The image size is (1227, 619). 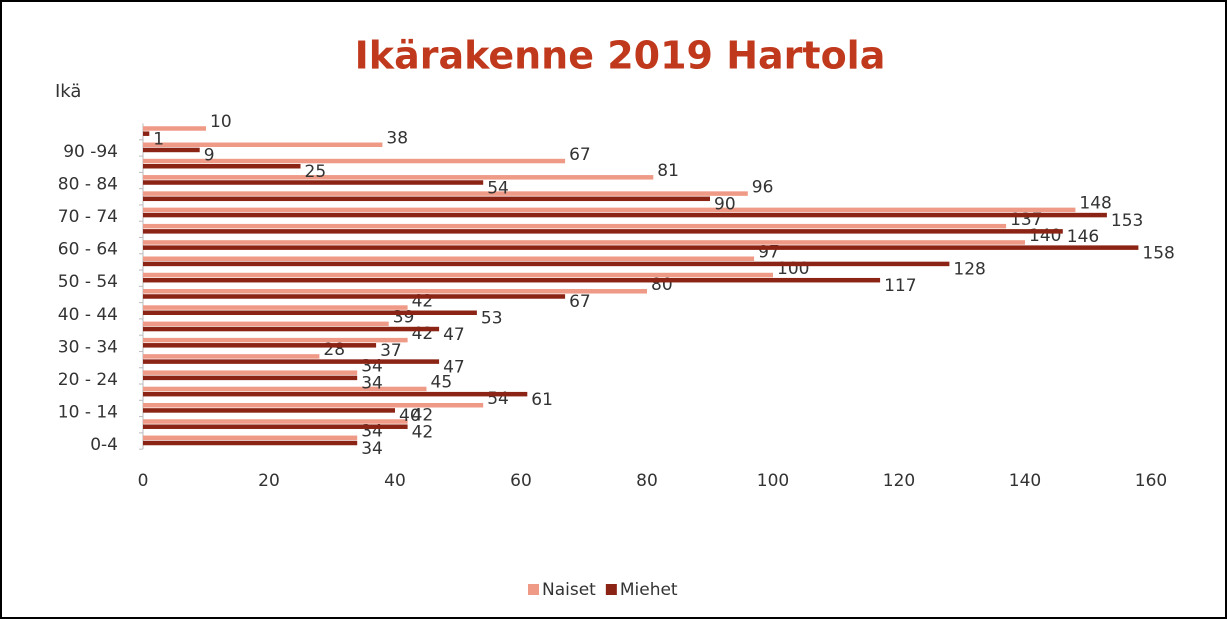 What do you see at coordinates (542, 400) in the screenshot?
I see `data-label: 61` at bounding box center [542, 400].